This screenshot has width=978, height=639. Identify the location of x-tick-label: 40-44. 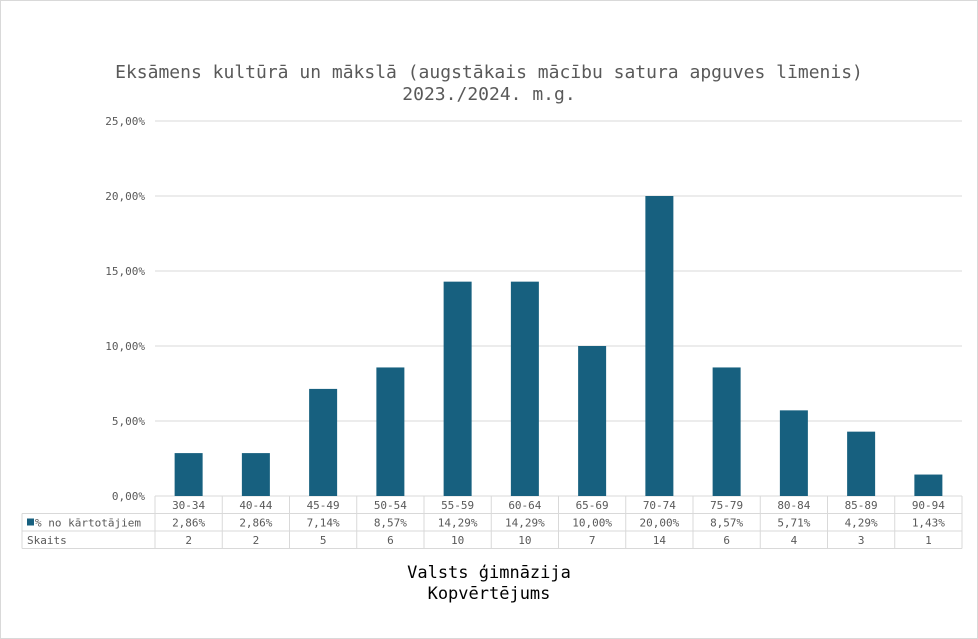
(255, 505).